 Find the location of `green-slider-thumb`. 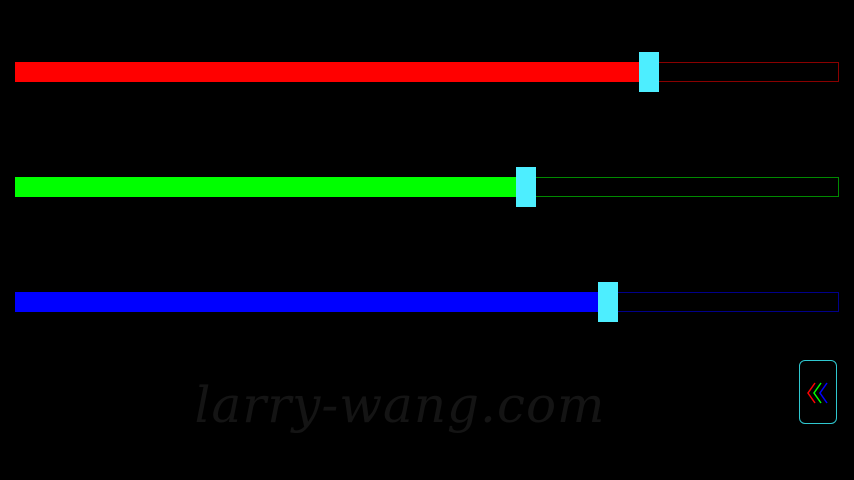

green-slider-thumb is located at coordinates (525, 187).